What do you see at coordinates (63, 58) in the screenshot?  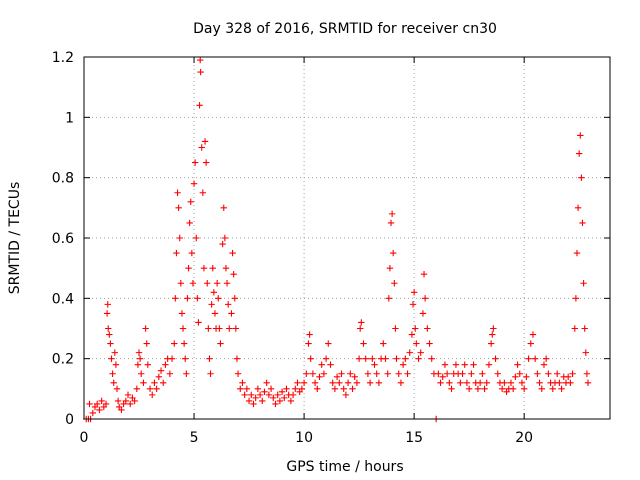 I see `y-tick-label: 1.2` at bounding box center [63, 58].